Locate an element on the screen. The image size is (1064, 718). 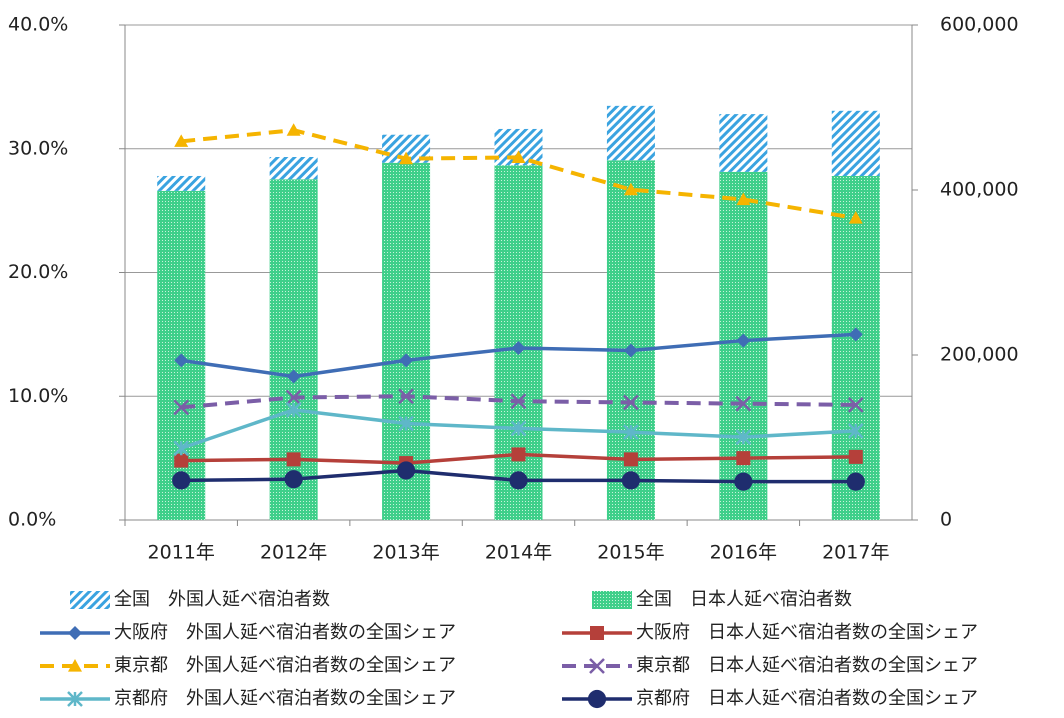
y-tick-label: 10.0% is located at coordinates (38, 396).